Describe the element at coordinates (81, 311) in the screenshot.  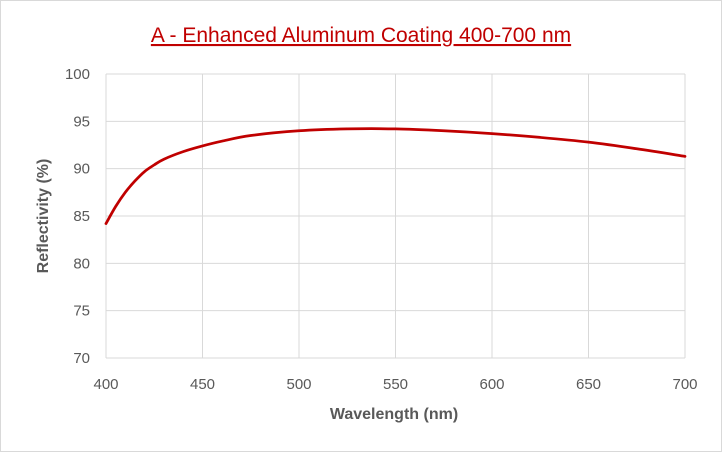
I see `y-tick-label: 75` at that location.